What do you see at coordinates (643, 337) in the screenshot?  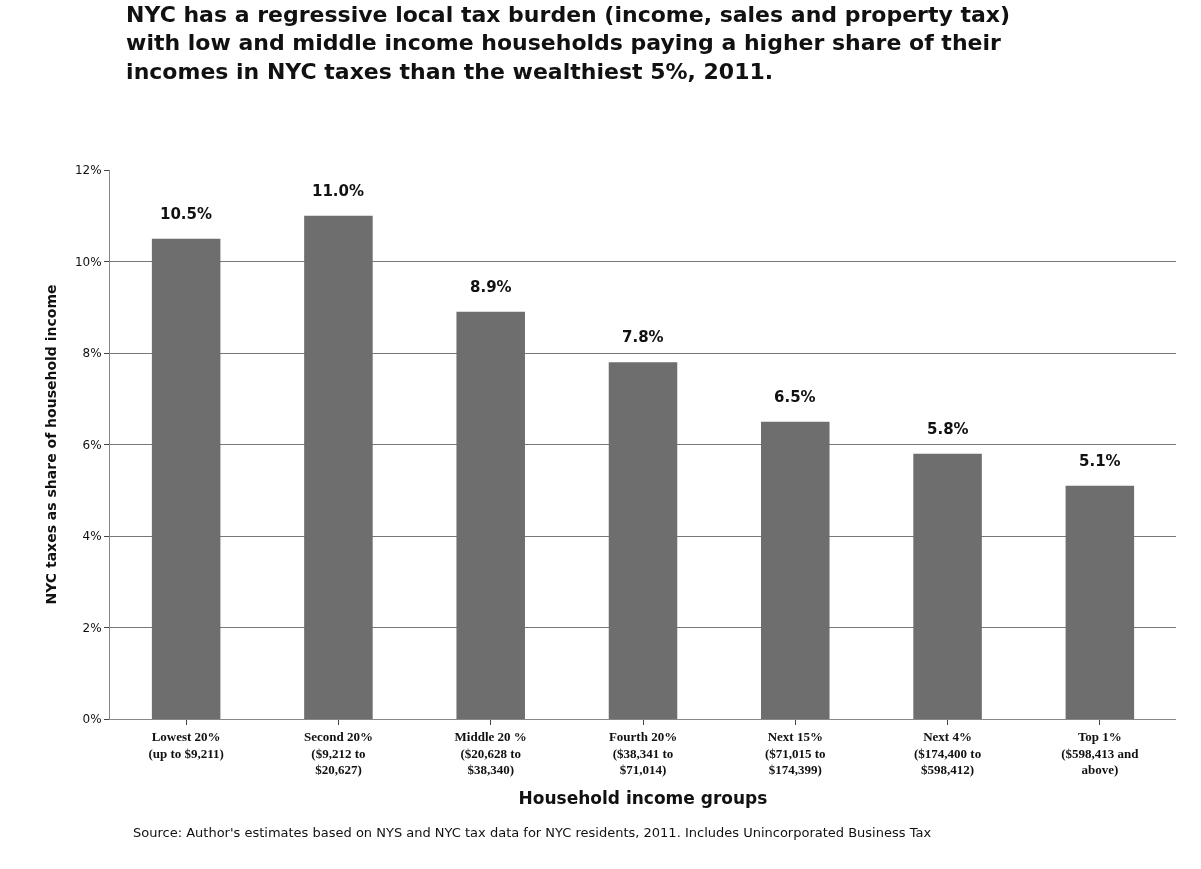 I see `data-label: 7.8%` at bounding box center [643, 337].